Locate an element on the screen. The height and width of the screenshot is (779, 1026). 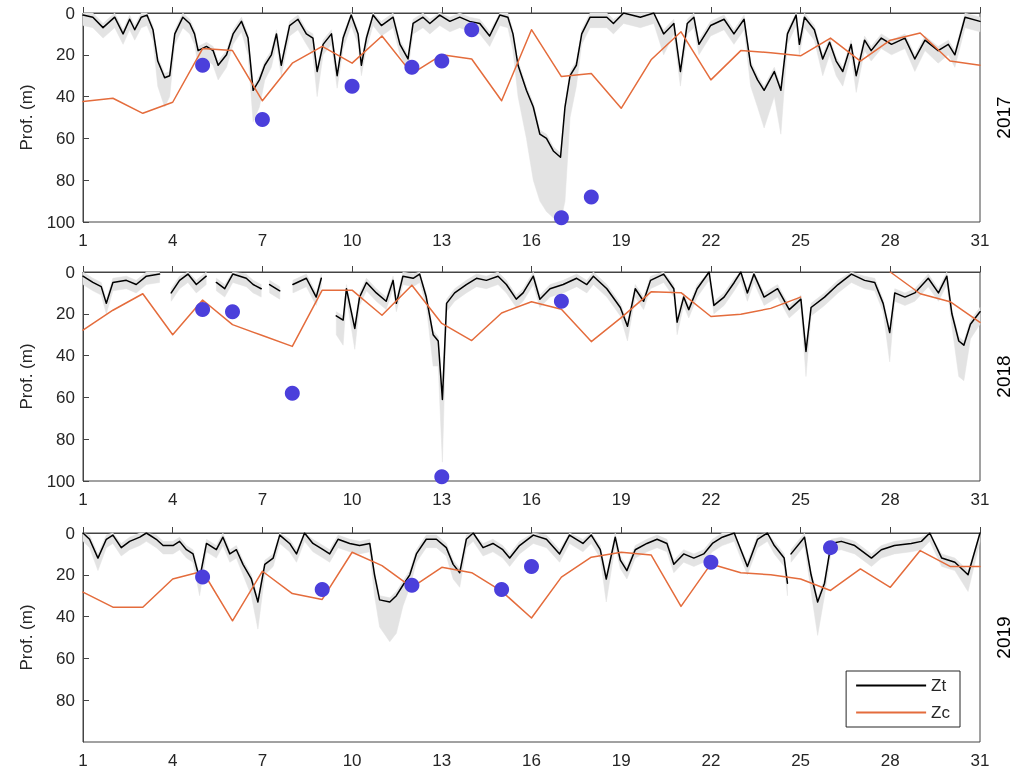
legend-label: Zt is located at coordinates (939, 685).